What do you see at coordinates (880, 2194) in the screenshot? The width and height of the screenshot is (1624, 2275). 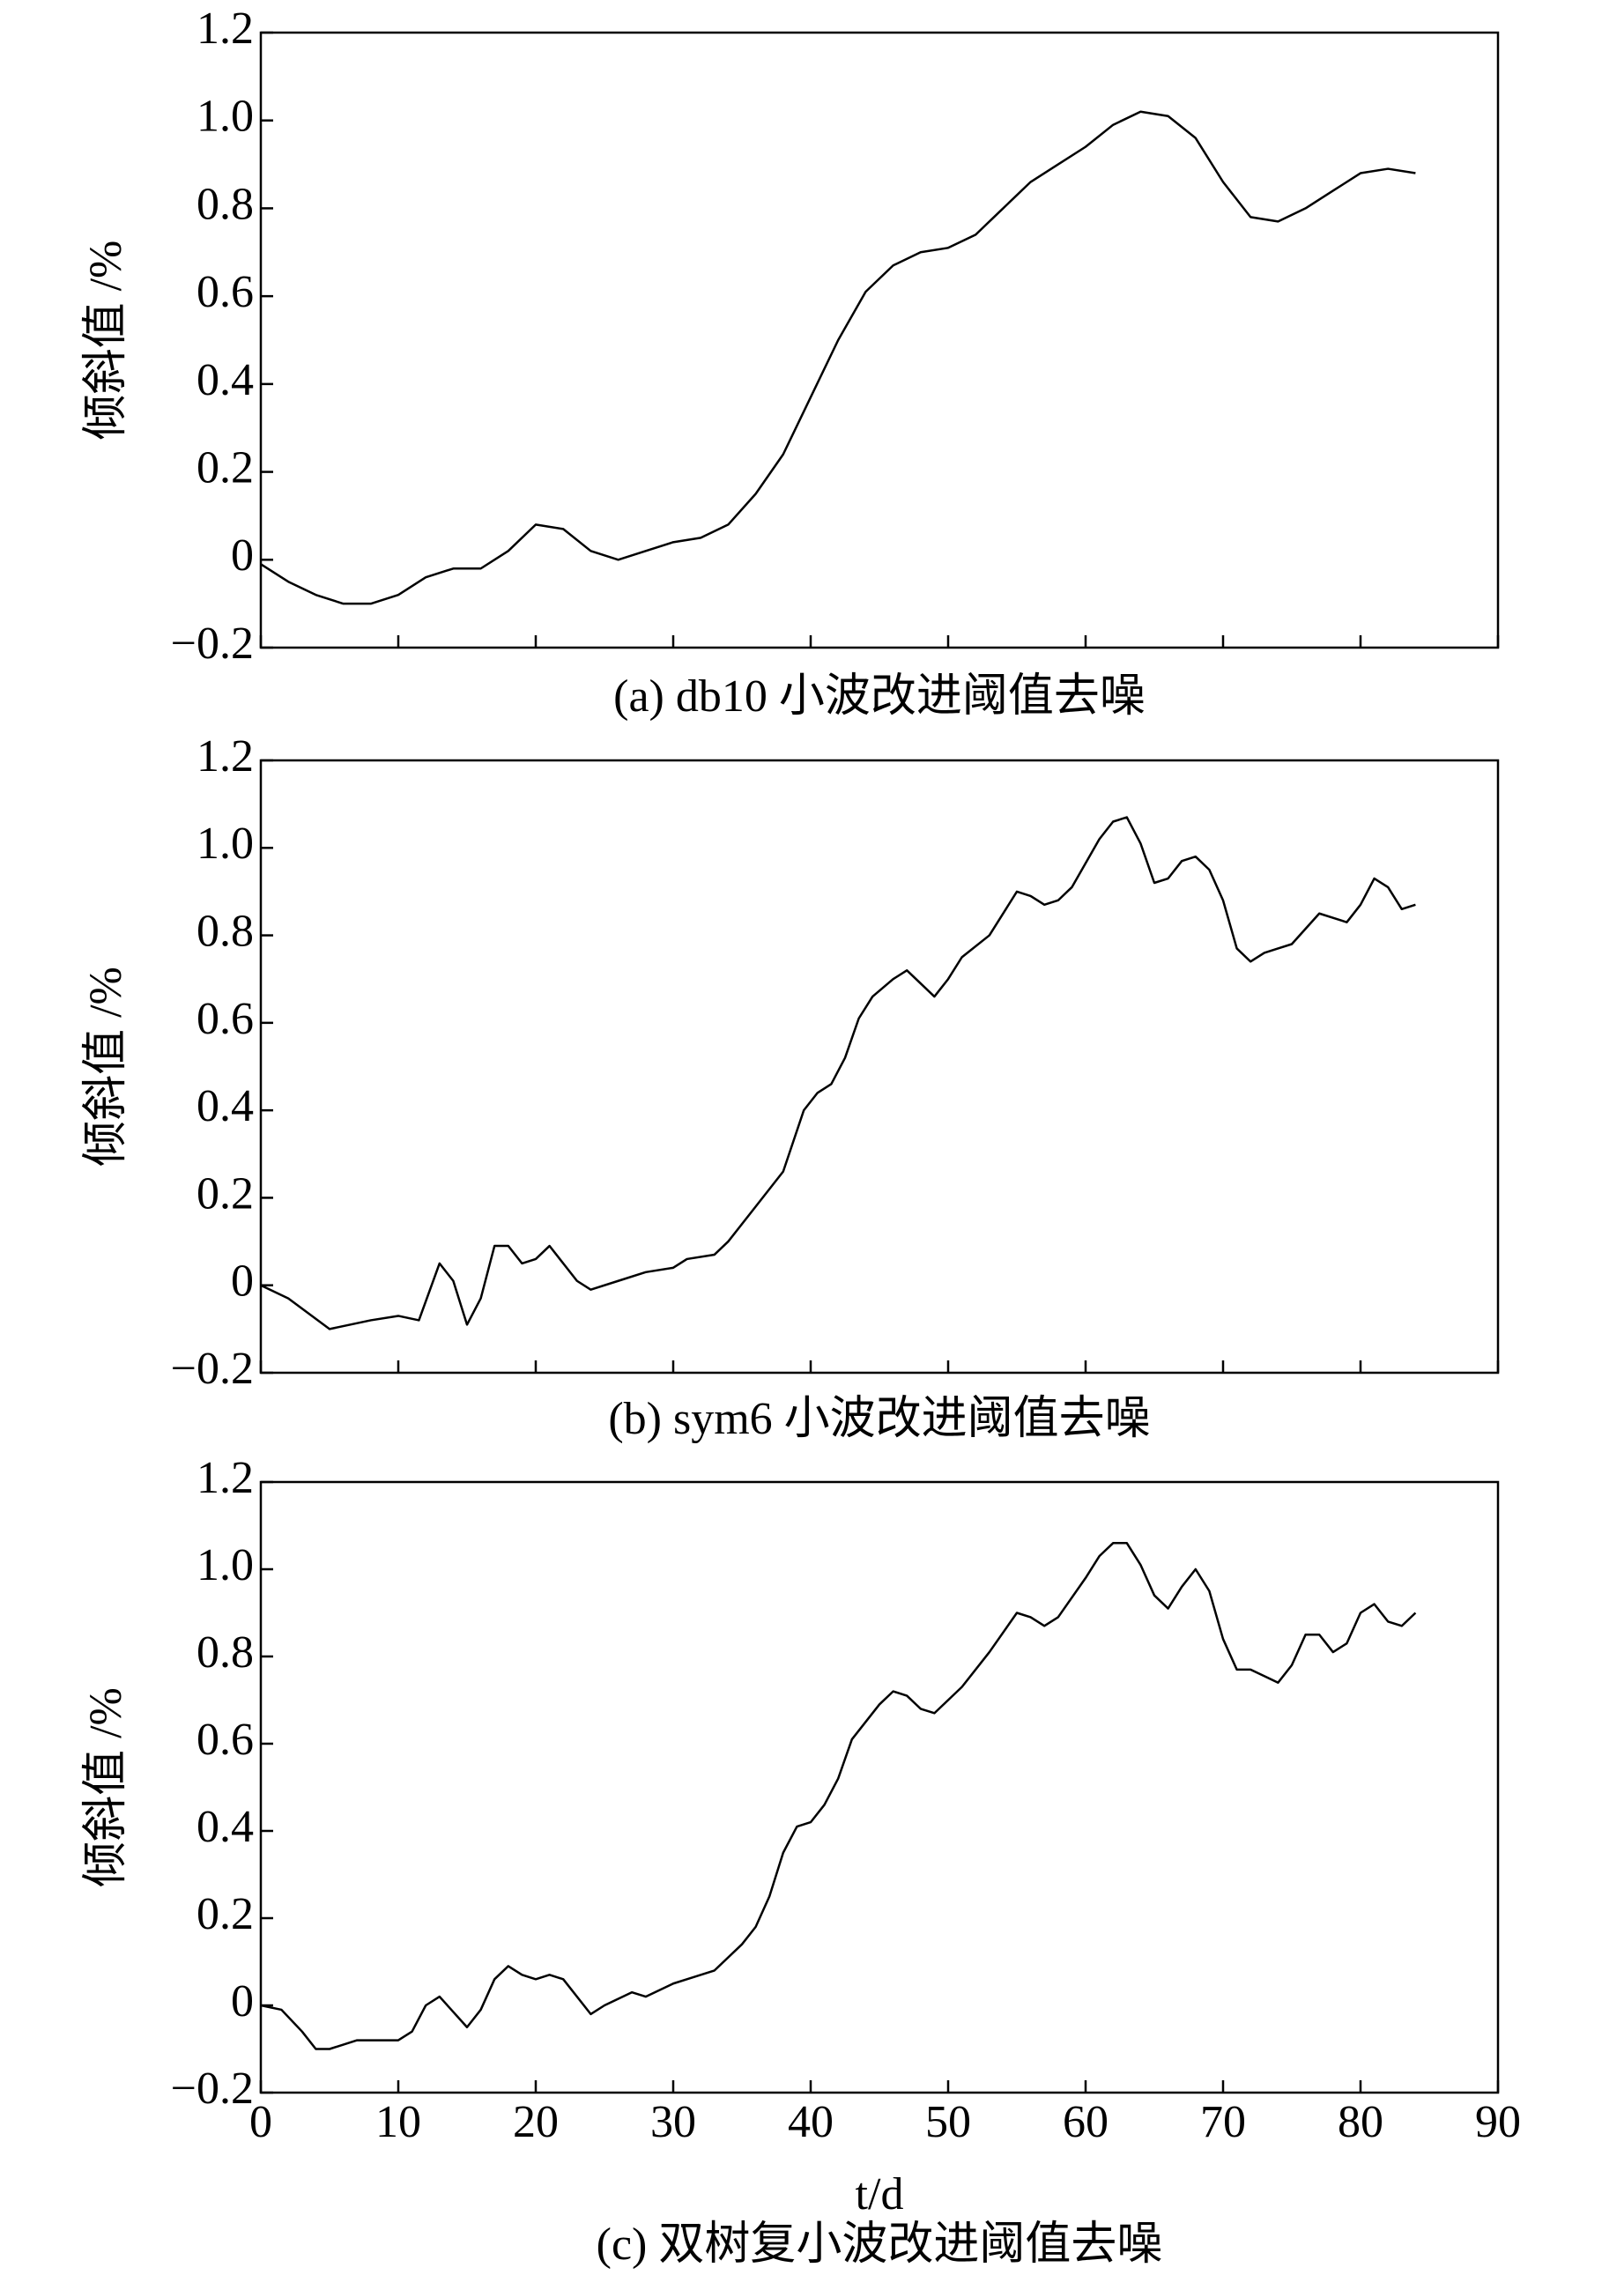 I see `x-axis-label: t/d` at bounding box center [880, 2194].